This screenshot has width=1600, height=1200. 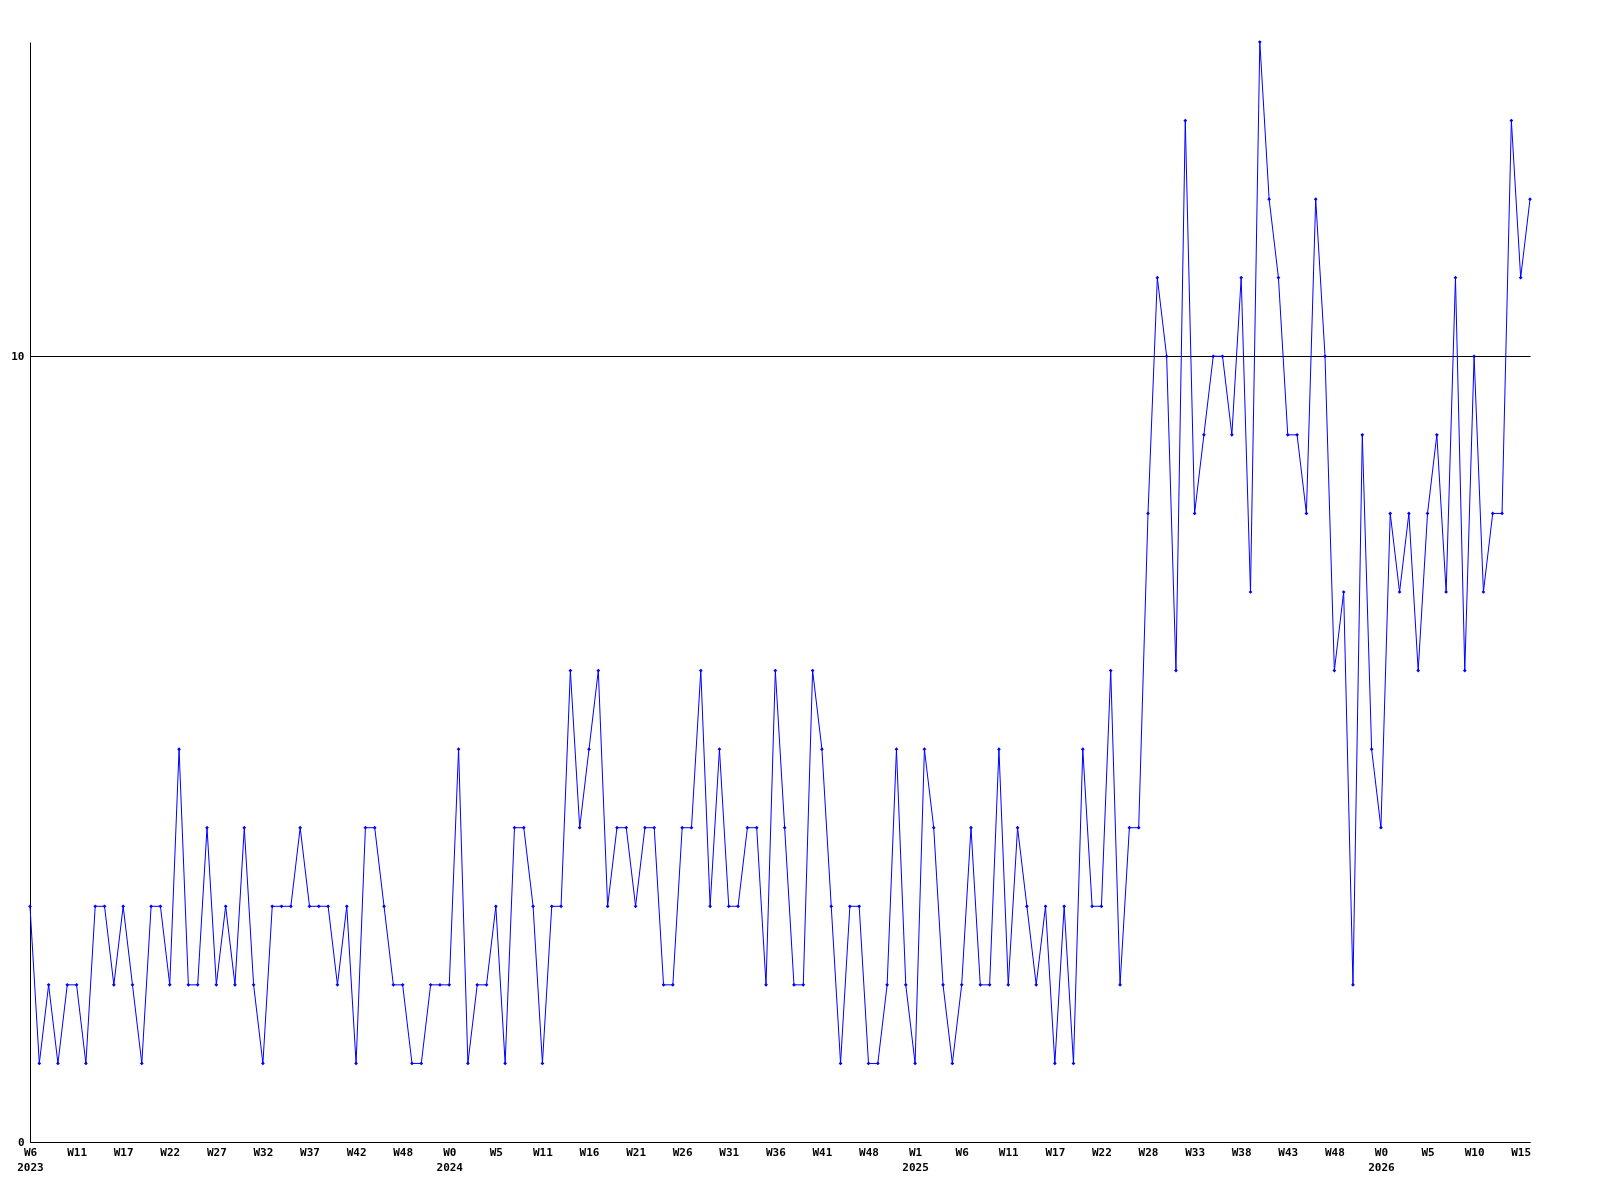 What do you see at coordinates (1195, 1152) in the screenshot?
I see `x-tick-label: W33` at bounding box center [1195, 1152].